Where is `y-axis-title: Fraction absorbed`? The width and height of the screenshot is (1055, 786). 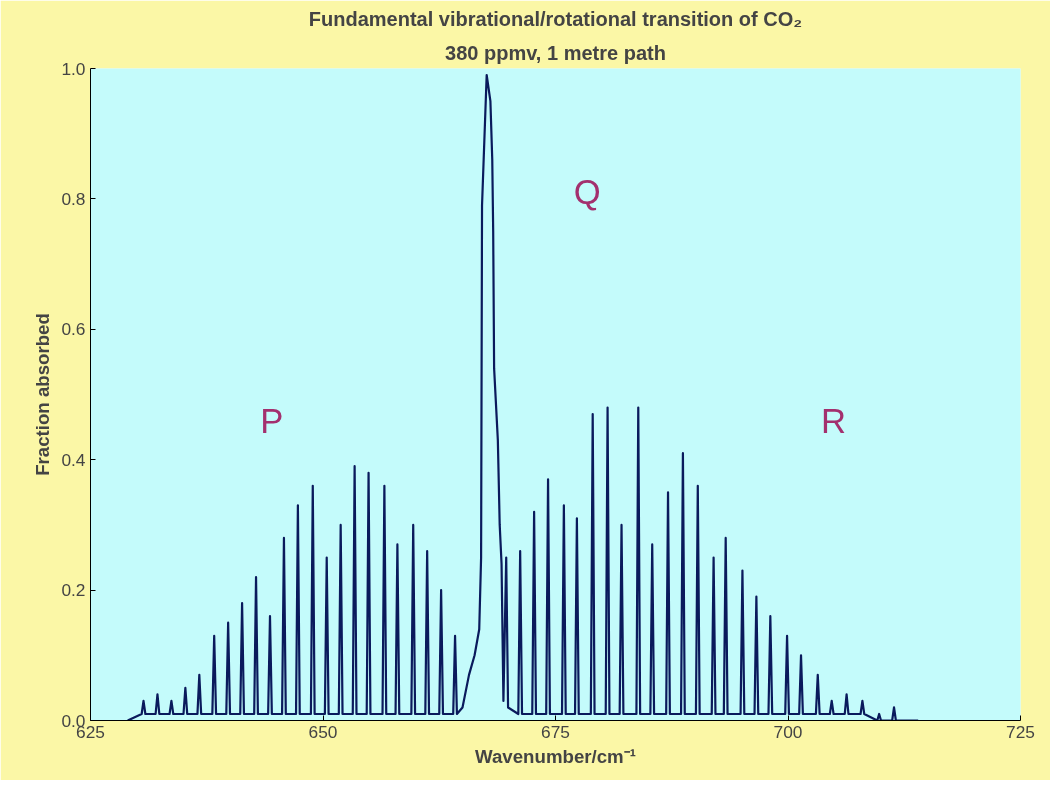
y-axis-title: Fraction absorbed is located at coordinates (43, 394).